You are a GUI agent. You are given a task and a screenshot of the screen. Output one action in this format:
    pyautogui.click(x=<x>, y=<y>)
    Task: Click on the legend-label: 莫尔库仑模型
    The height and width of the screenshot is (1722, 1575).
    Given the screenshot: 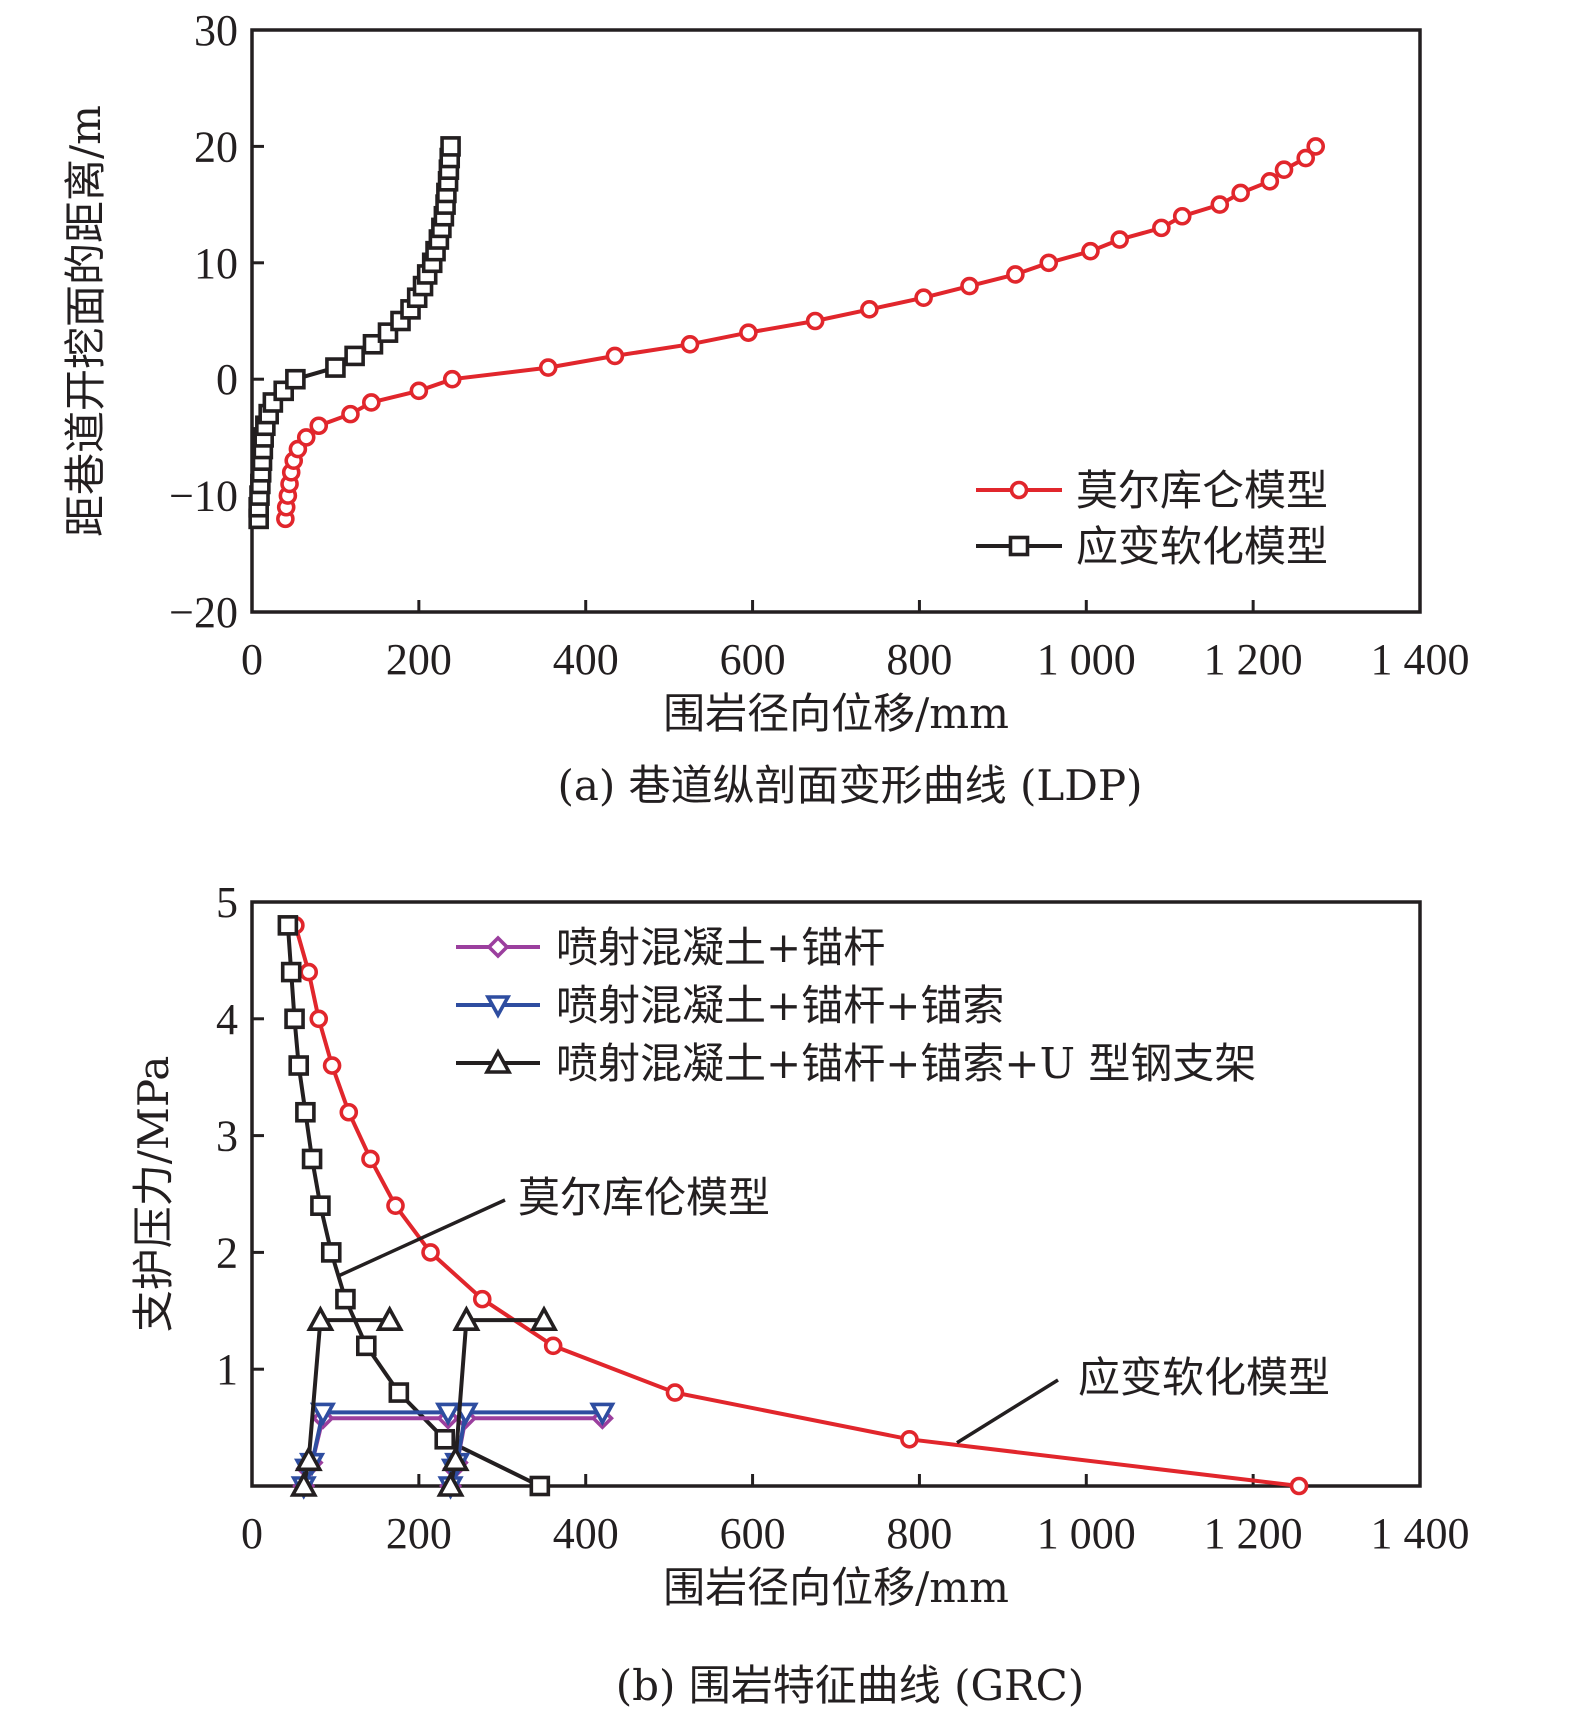 What is the action you would take?
    pyautogui.click(x=1202, y=490)
    